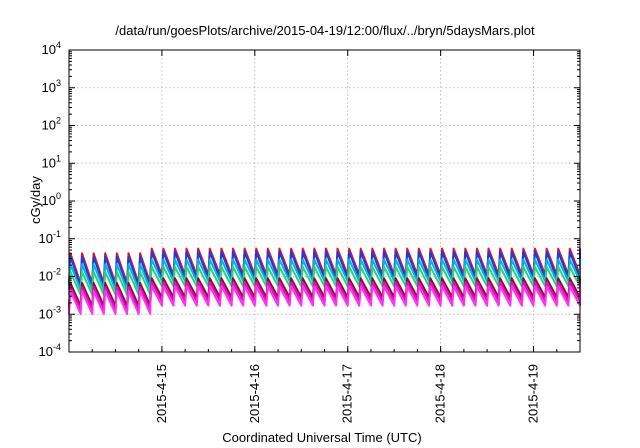 The width and height of the screenshot is (640, 448). What do you see at coordinates (324, 281) in the screenshot?
I see `series-group` at bounding box center [324, 281].